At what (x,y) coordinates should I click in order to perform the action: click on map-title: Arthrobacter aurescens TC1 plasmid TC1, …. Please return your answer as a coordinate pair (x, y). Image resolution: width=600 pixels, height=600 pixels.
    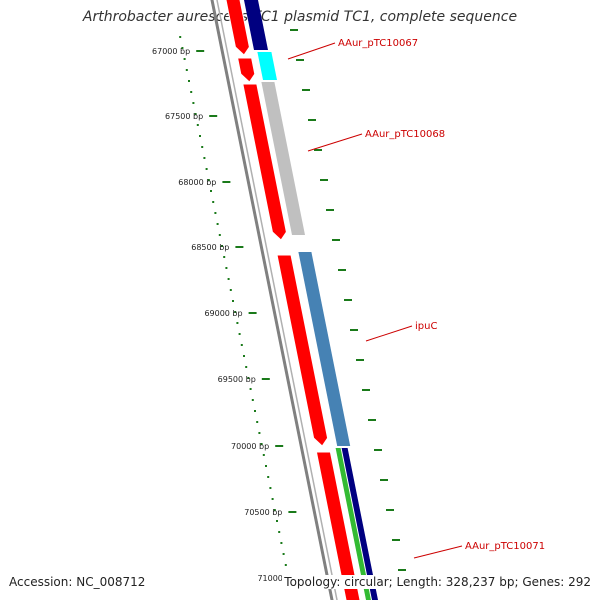
    Looking at the image, I should click on (300, 17).